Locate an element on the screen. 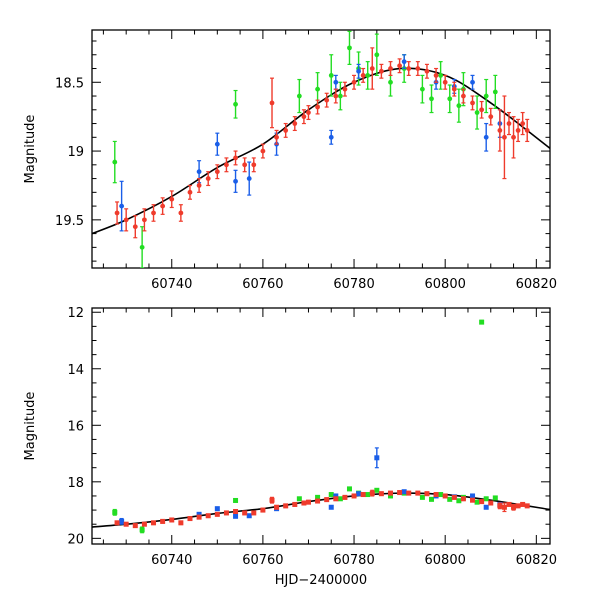 This screenshot has height=605, width=600. bottom-y-tick-label: 18 is located at coordinates (75, 483).